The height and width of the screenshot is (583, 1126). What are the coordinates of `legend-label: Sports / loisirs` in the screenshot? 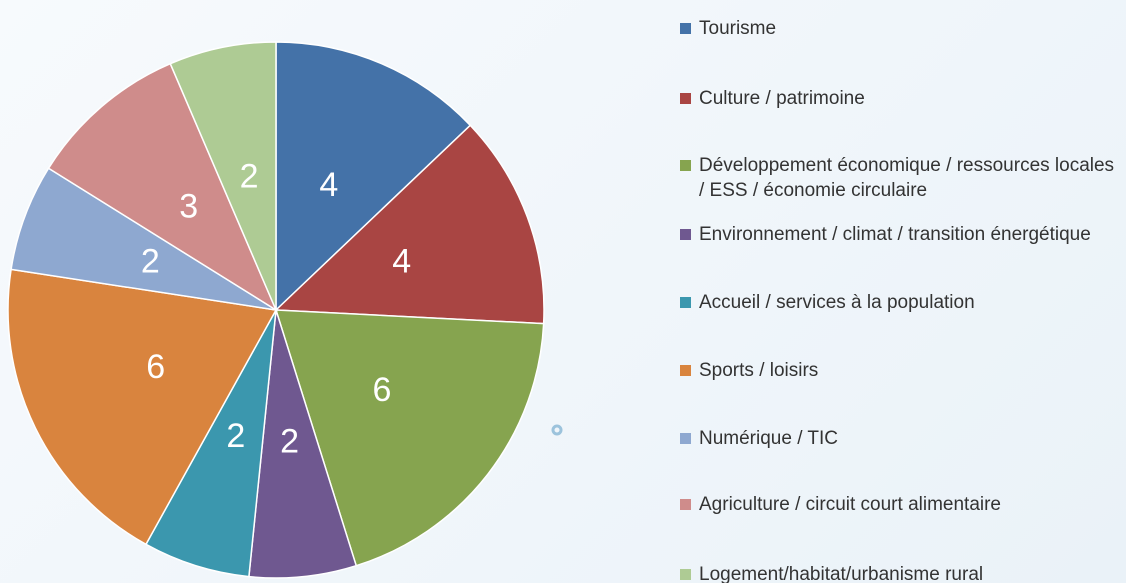 It's located at (759, 370).